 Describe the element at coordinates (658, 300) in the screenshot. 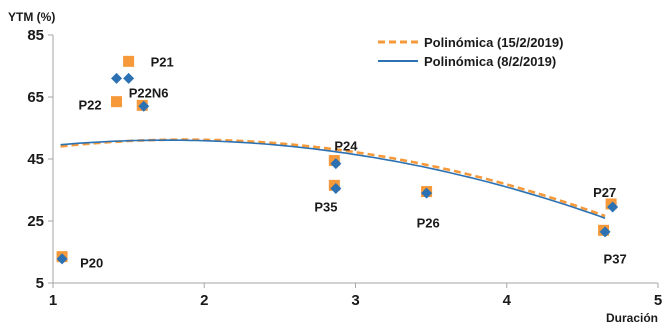

I see `x-tick-label: 5` at that location.